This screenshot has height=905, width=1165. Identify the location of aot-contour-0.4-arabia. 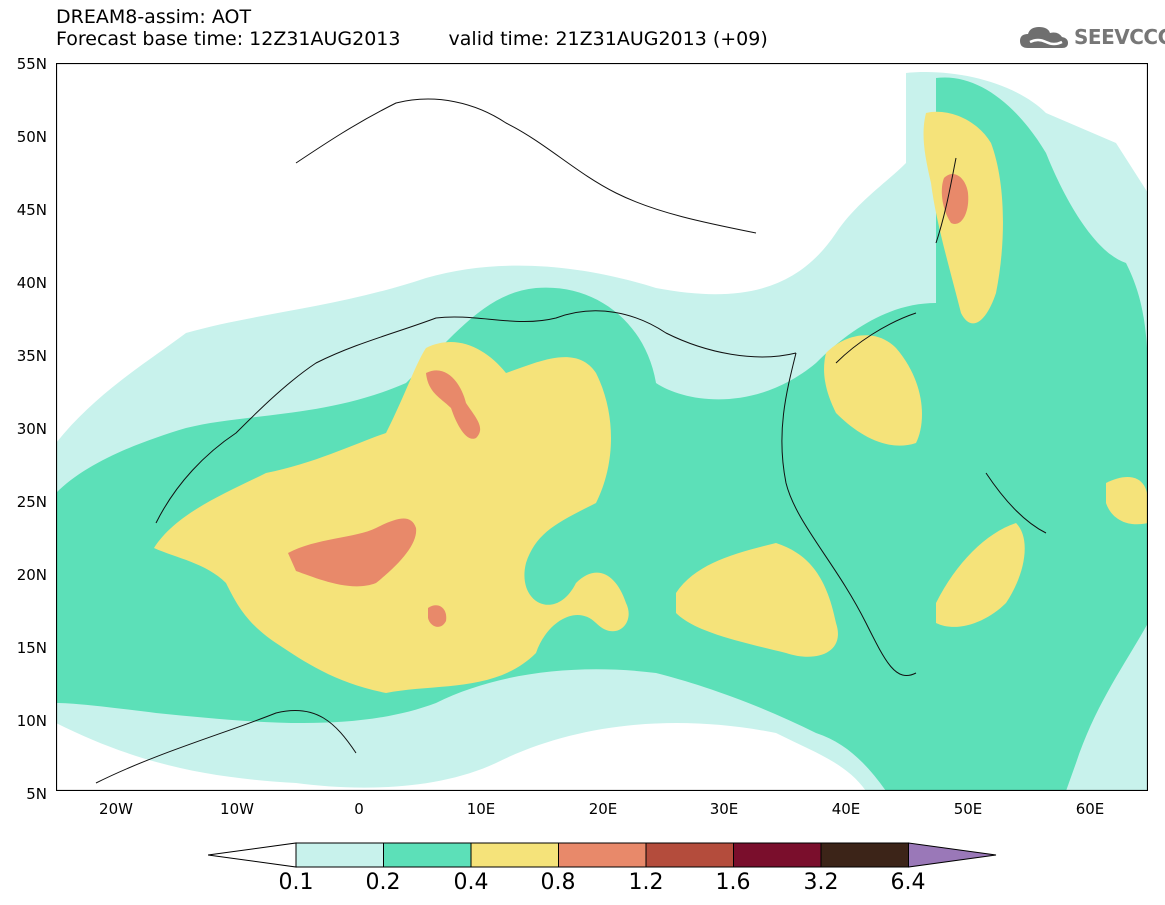
(873, 390).